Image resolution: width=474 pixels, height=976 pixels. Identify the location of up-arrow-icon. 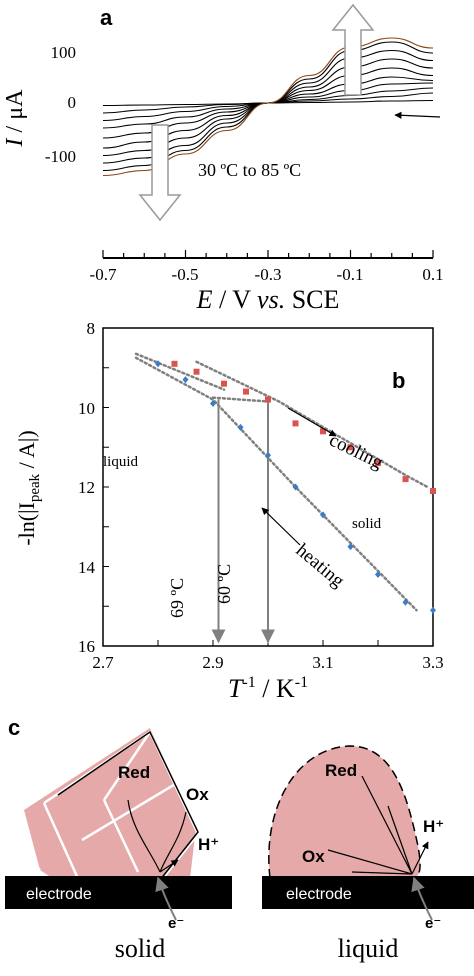
(353, 49).